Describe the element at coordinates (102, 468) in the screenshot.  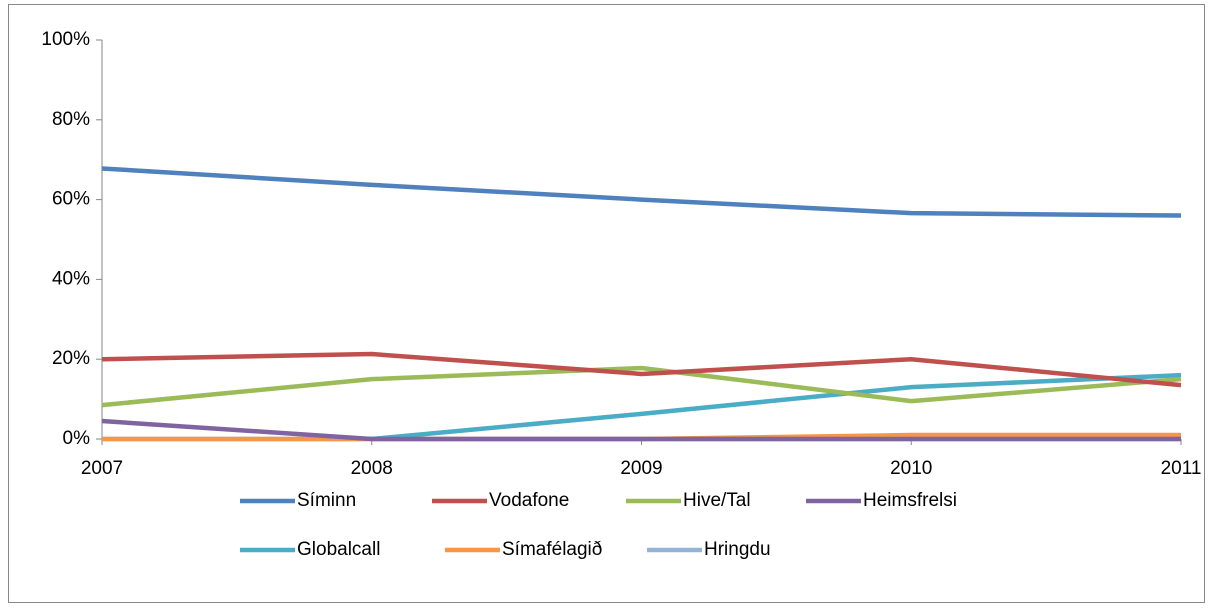
I see `x-tick-label: 2007` at that location.